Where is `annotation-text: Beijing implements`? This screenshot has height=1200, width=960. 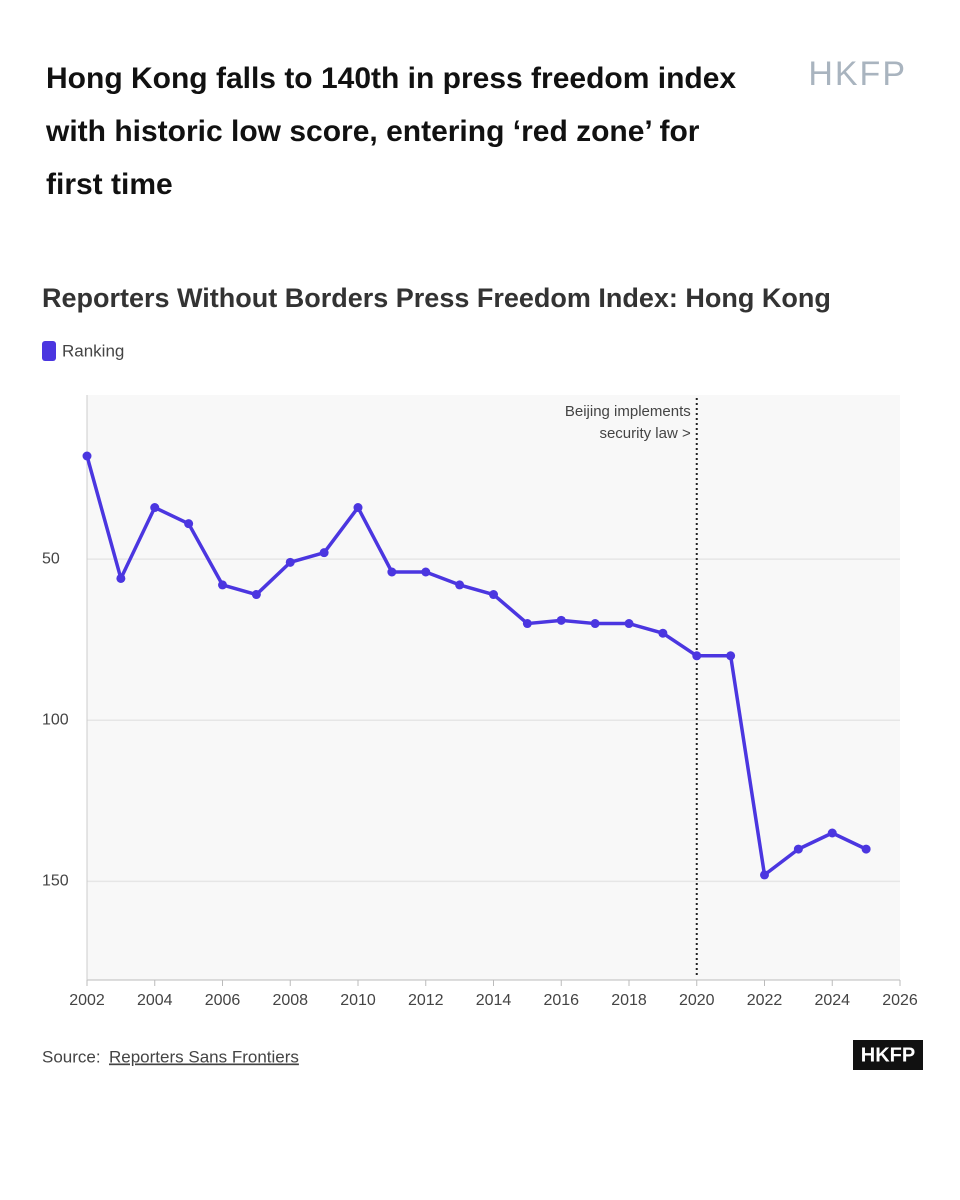 annotation-text: Beijing implements is located at coordinates (628, 411).